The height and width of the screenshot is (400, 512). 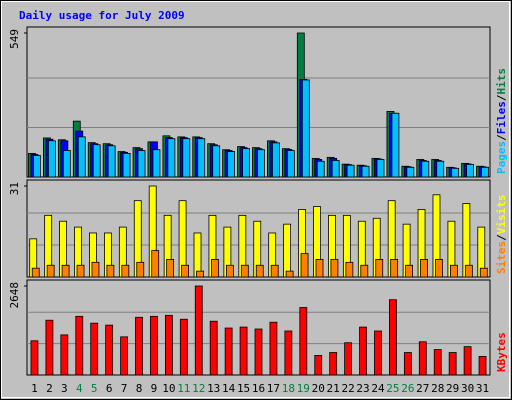 I want to click on x-tick-label: 25, so click(x=392, y=388).